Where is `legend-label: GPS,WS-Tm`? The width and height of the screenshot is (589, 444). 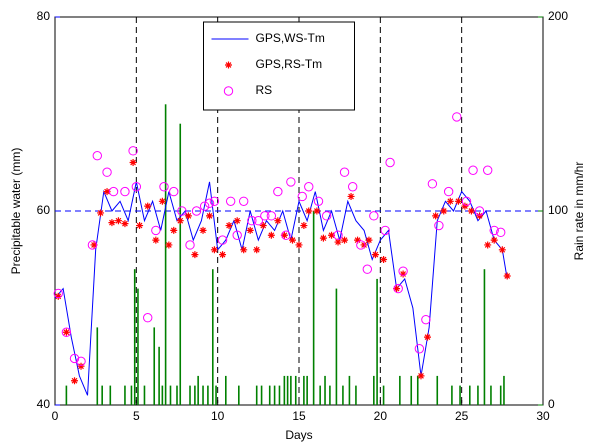 legend-label: GPS,WS-Tm is located at coordinates (290, 38).